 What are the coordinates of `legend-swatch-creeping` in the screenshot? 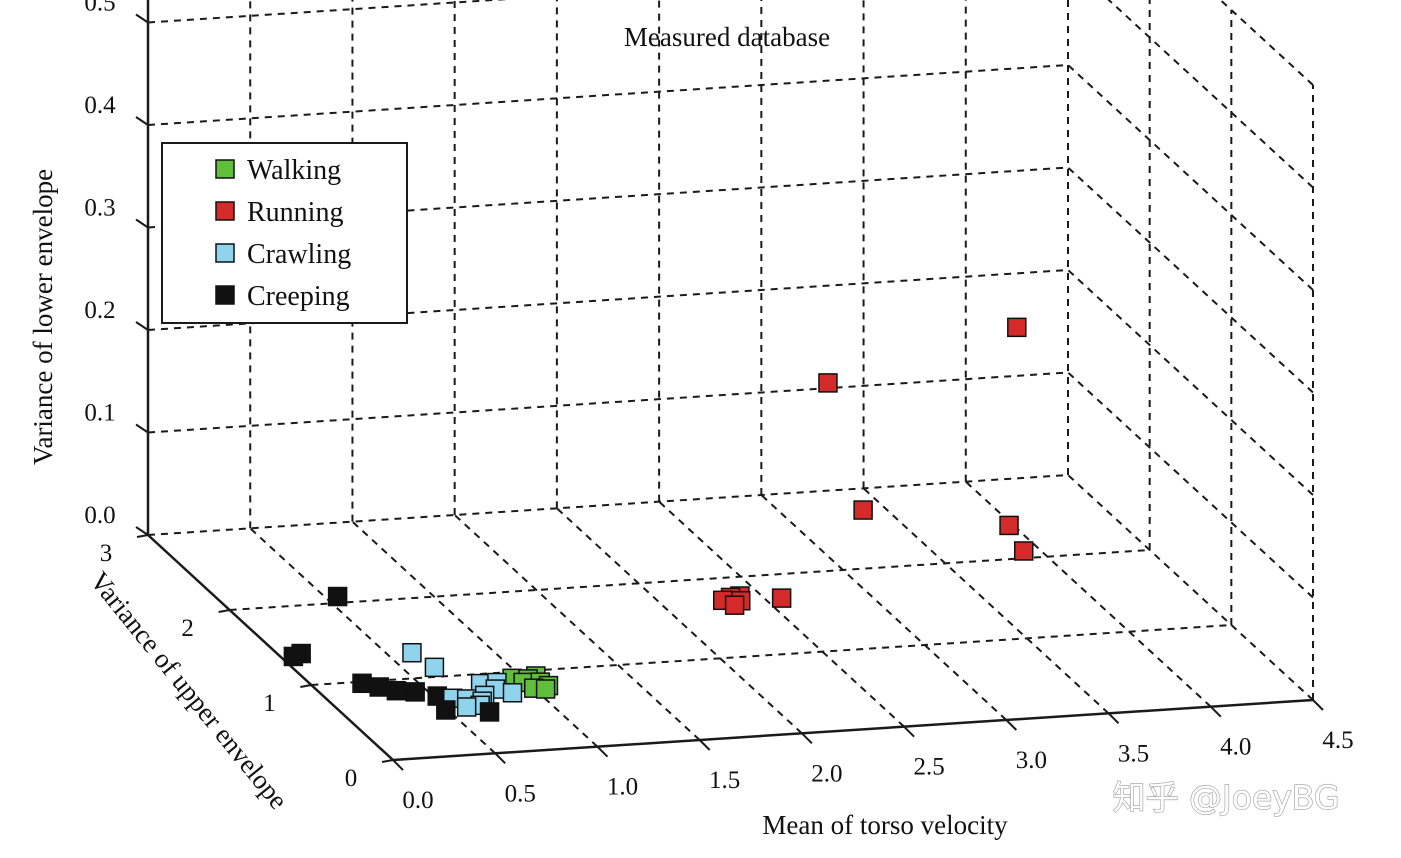 It's located at (225, 295).